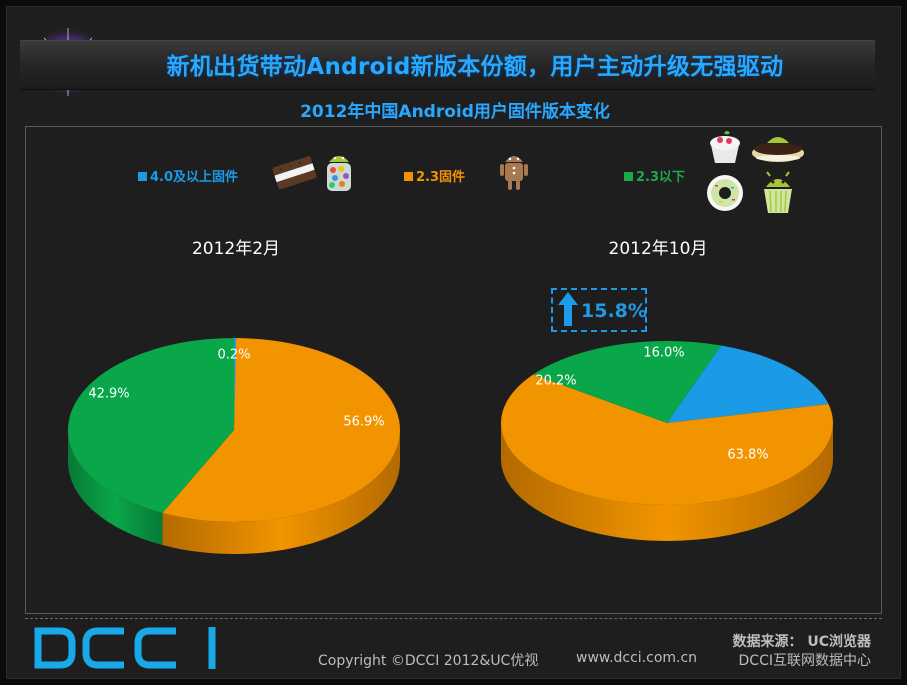  I want to click on legend-item-android-4: 4.0及以上固件, so click(188, 175).